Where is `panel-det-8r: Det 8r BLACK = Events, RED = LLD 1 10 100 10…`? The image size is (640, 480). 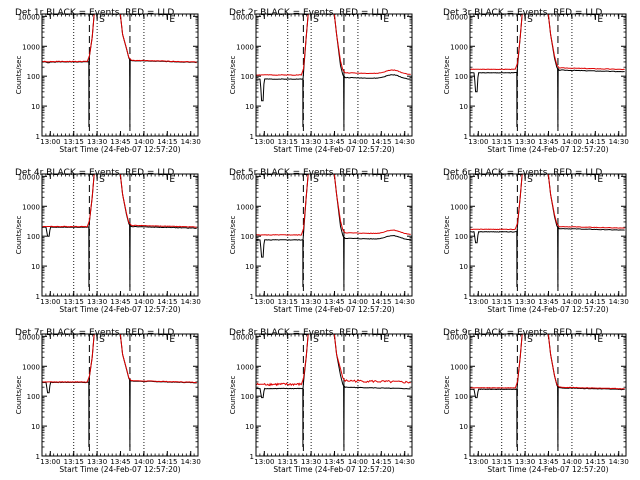 panel-det-8r: Det 8r BLACK = Events, RED = LLD 1 10 100 10… is located at coordinates (322, 401).